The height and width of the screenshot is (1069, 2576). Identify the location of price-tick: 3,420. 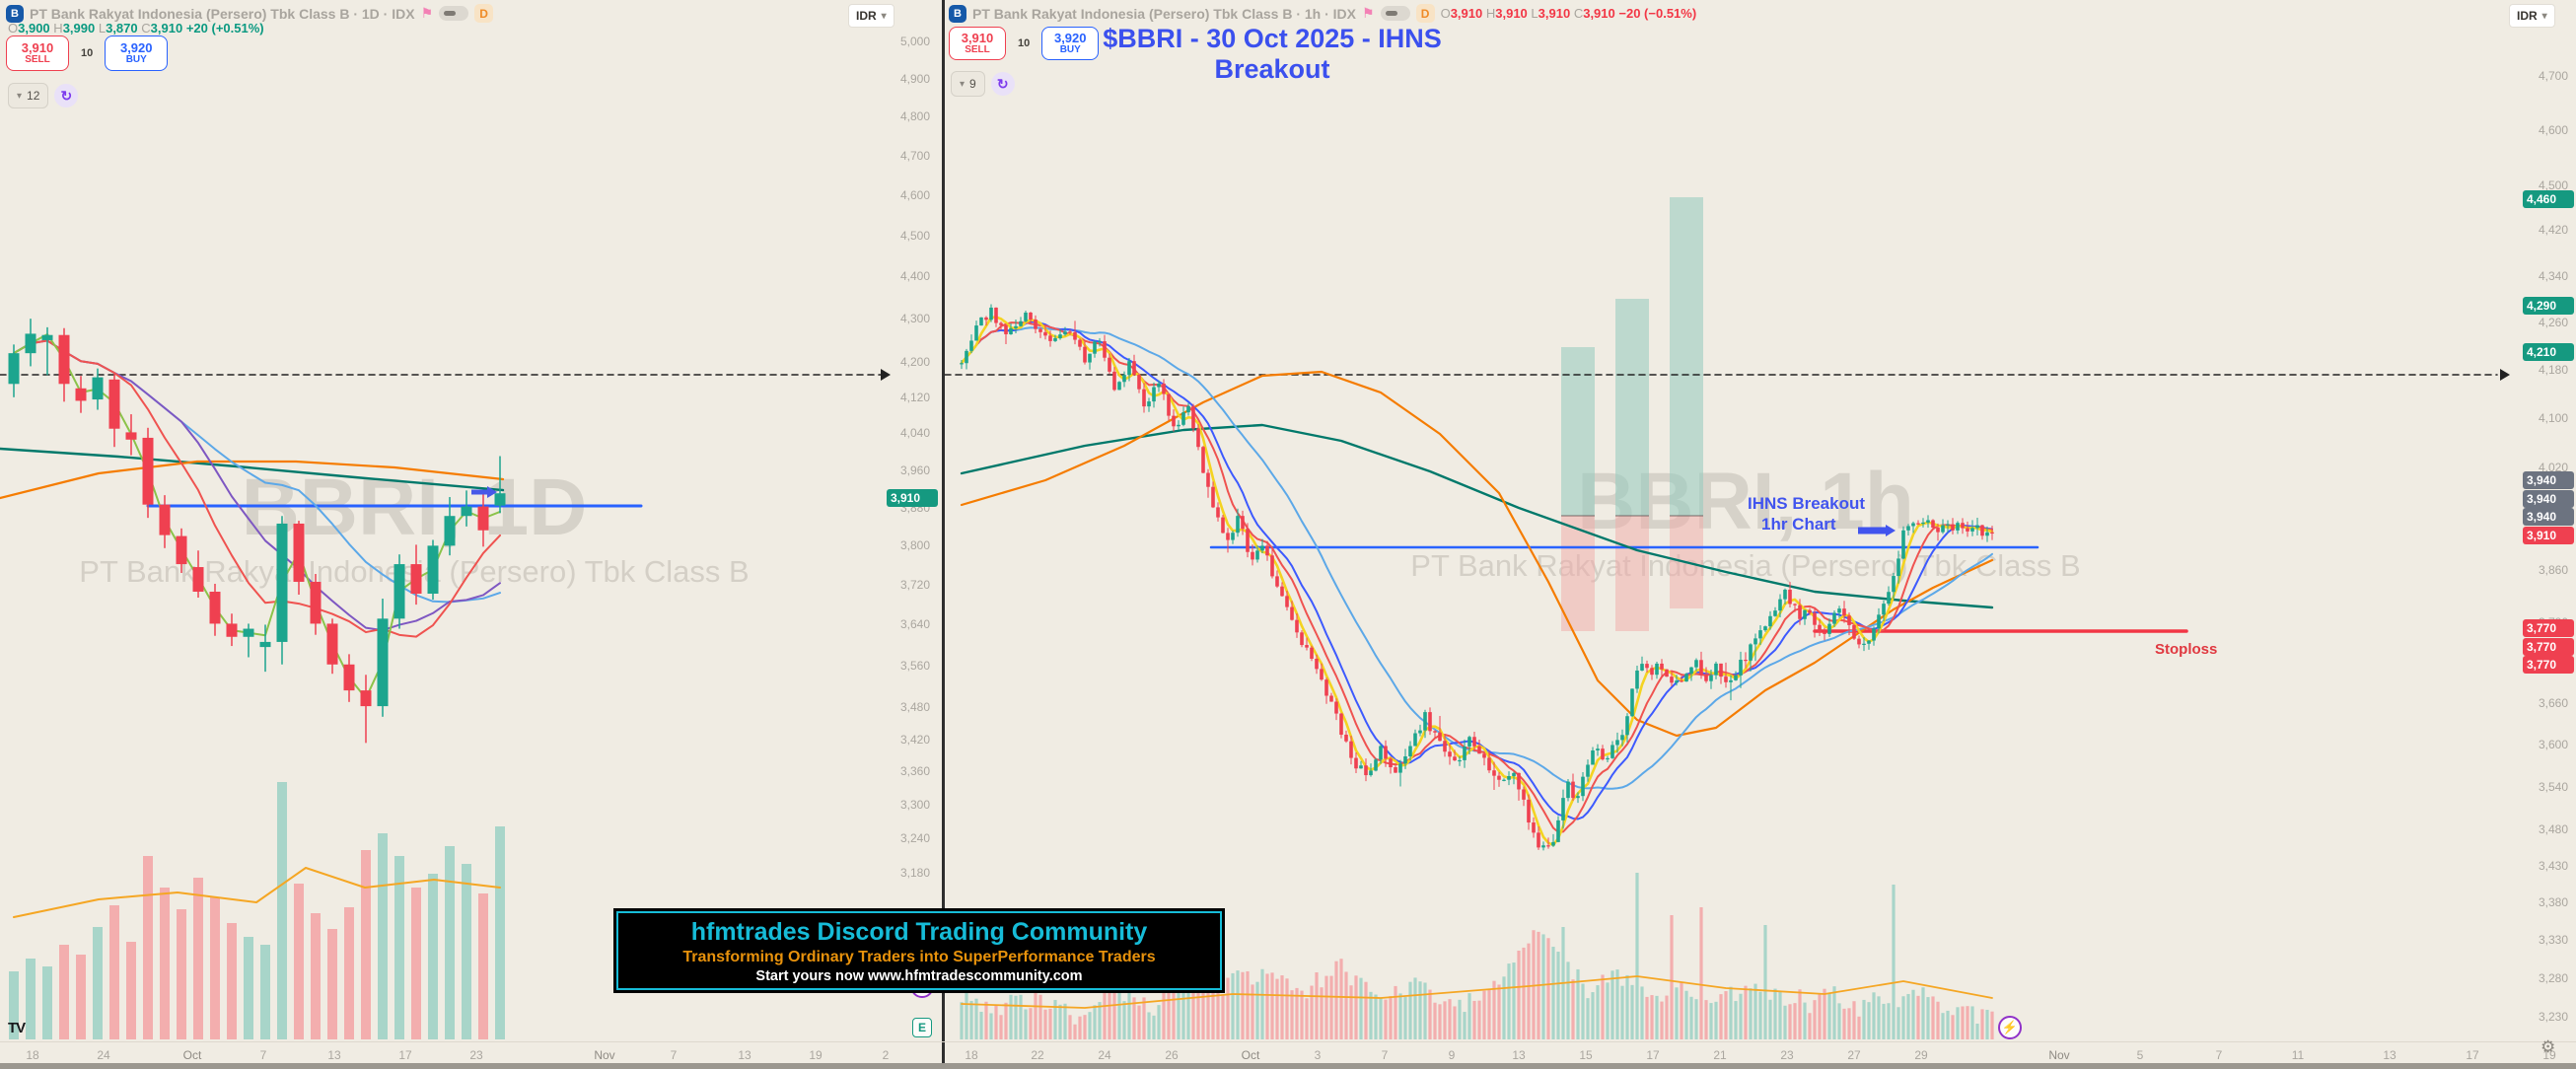
(914, 739).